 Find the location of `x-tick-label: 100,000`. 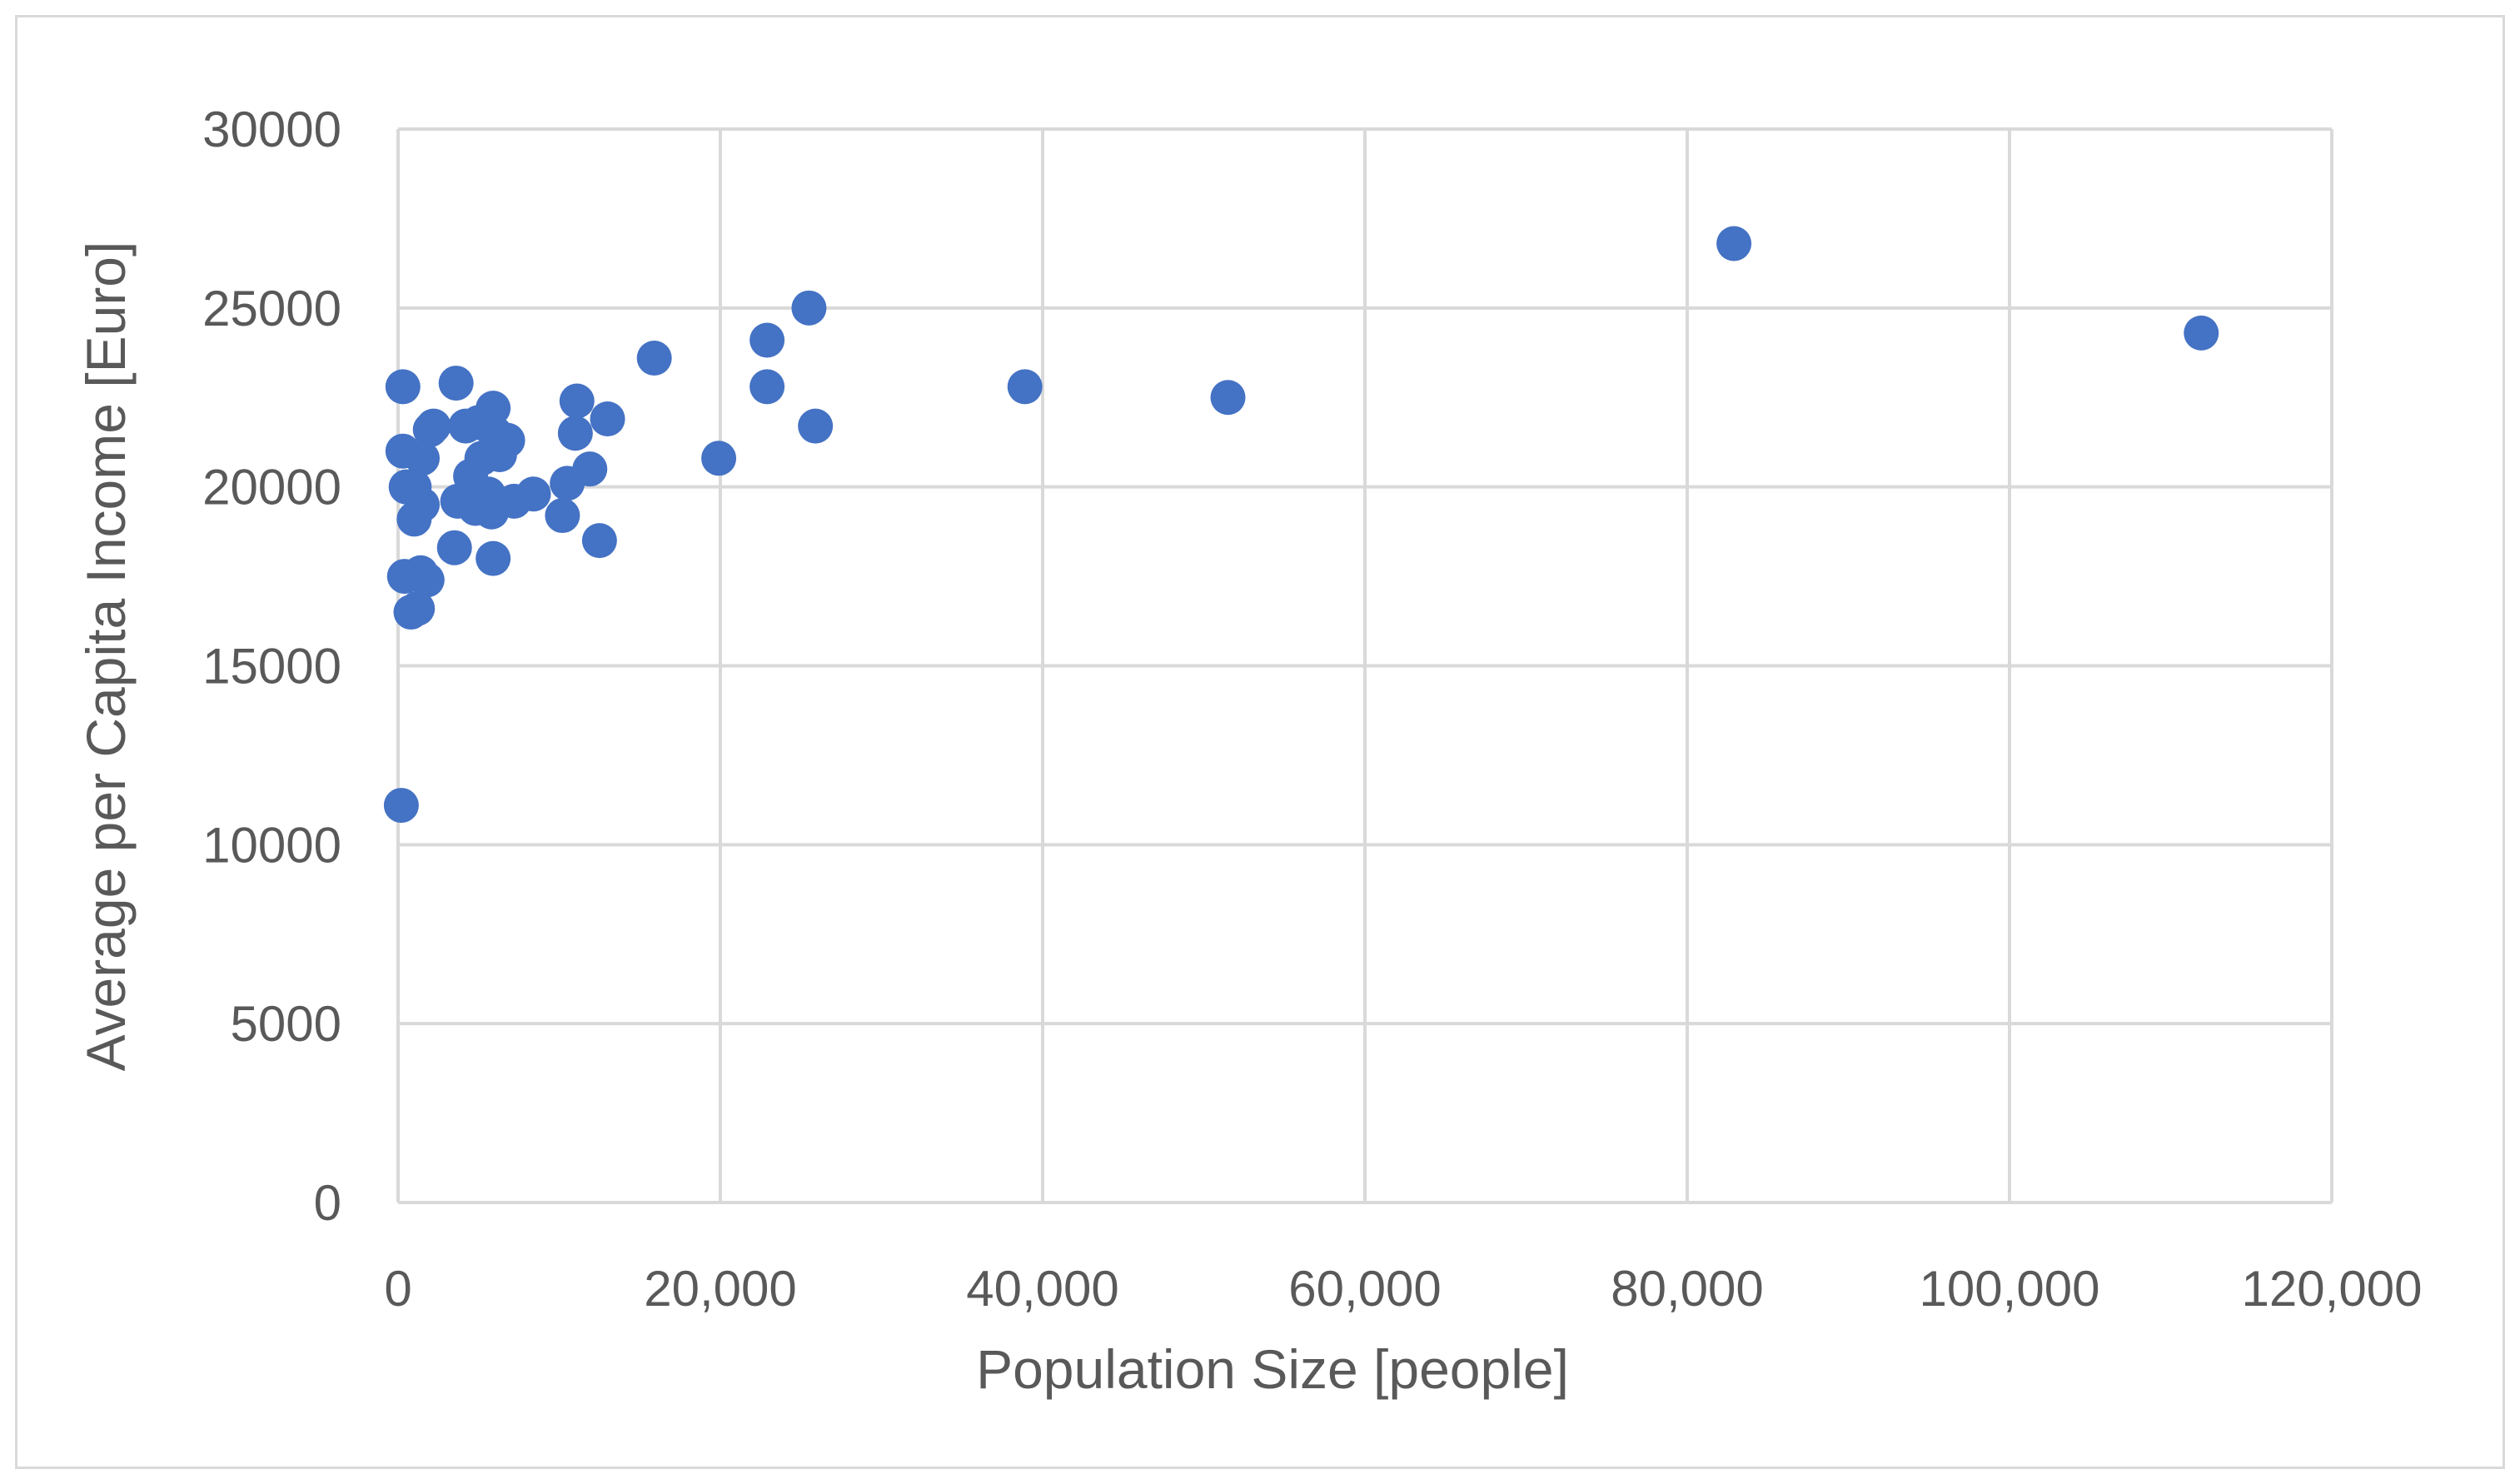

x-tick-label: 100,000 is located at coordinates (2010, 1289).